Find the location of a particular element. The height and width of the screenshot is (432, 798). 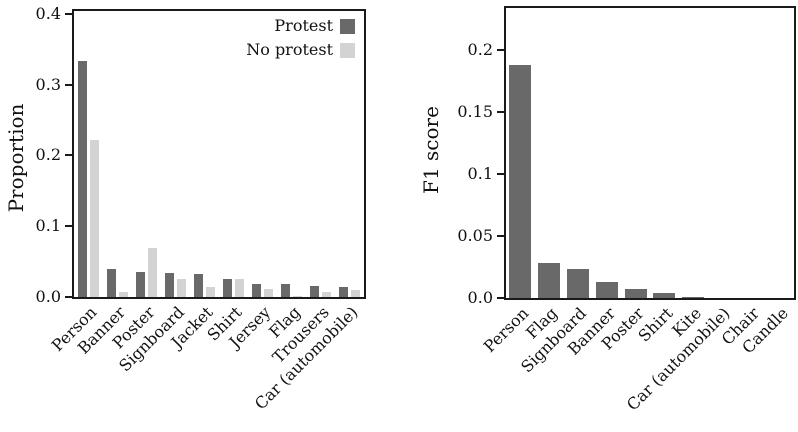

bar-f1-score-banner is located at coordinates (606, 290).